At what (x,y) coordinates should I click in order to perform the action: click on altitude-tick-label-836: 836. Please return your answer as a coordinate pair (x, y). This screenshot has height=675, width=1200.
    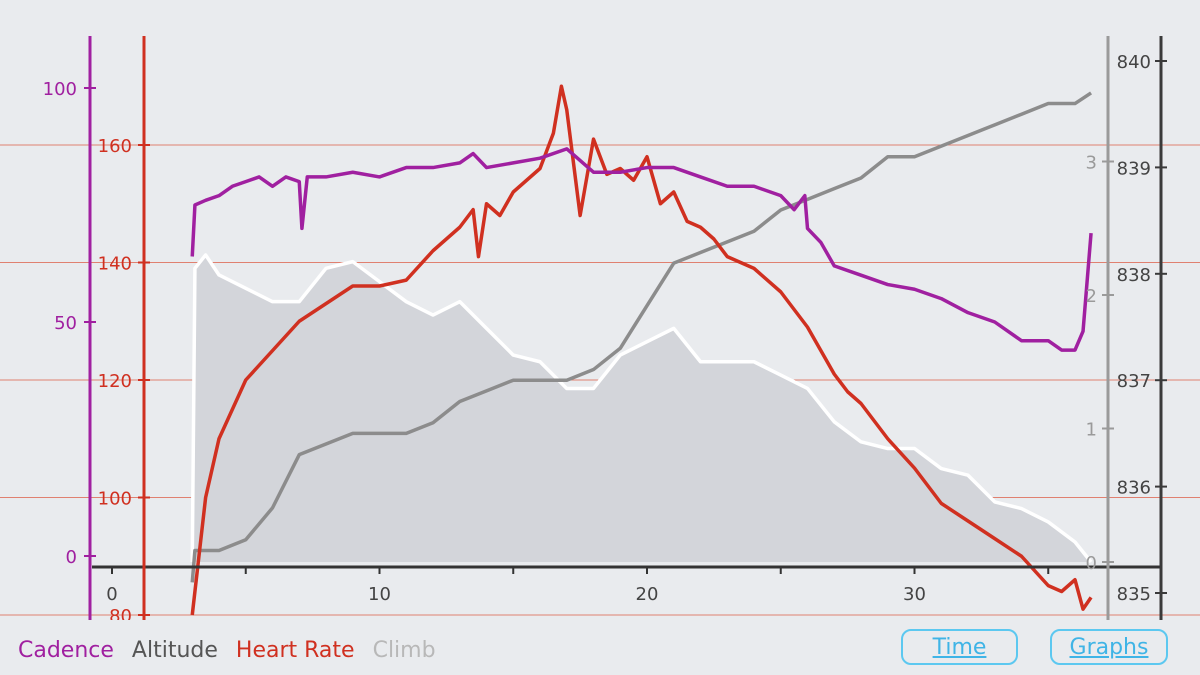
    Looking at the image, I should click on (1134, 488).